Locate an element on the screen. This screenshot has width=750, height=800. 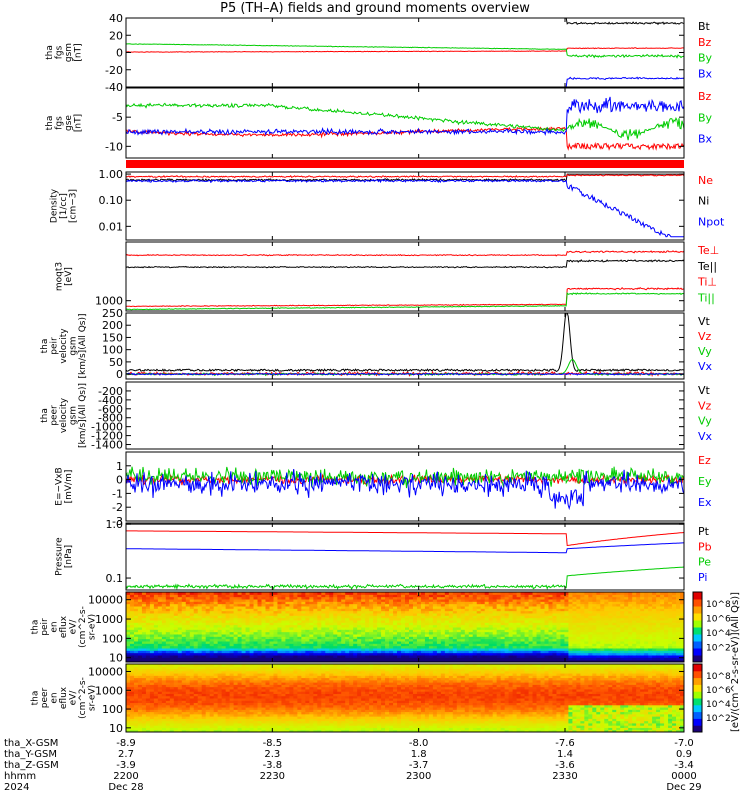
x-axis-value: 2.7 is located at coordinates (126, 754).